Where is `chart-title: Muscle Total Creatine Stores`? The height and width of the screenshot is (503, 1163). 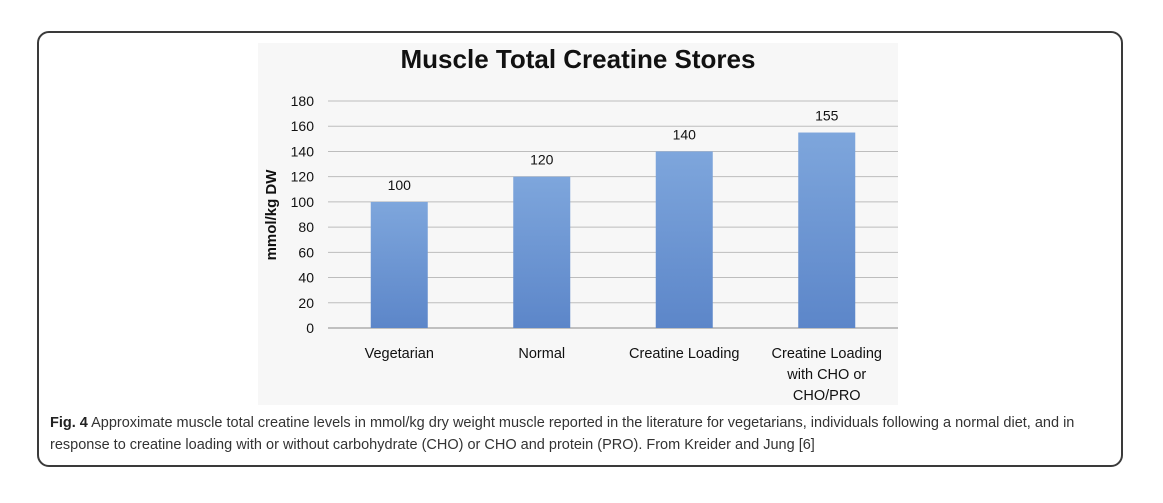 chart-title: Muscle Total Creatine Stores is located at coordinates (578, 59).